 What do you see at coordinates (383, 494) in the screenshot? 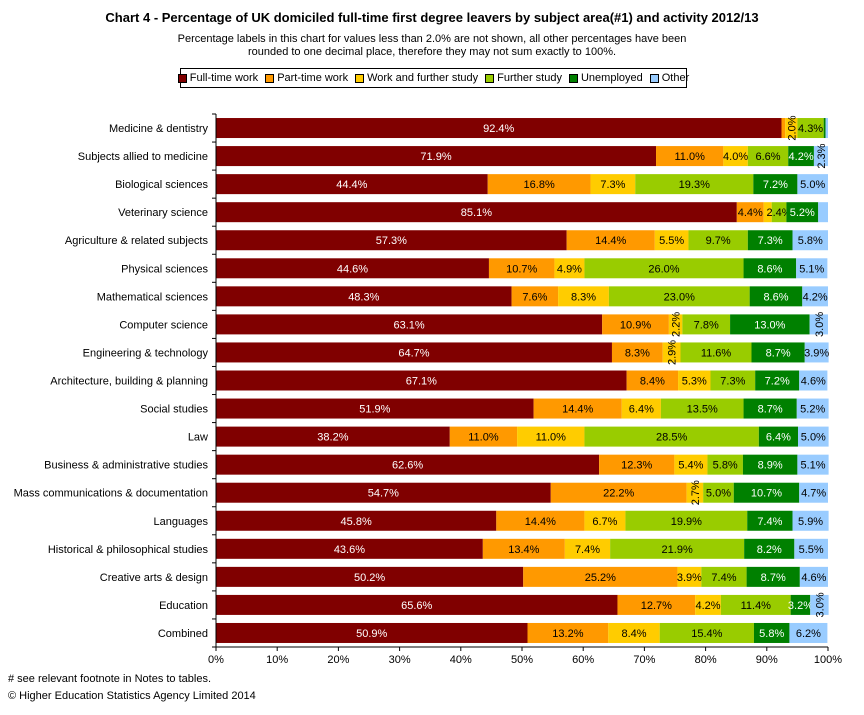
I see `data-label: 54.7%` at bounding box center [383, 494].